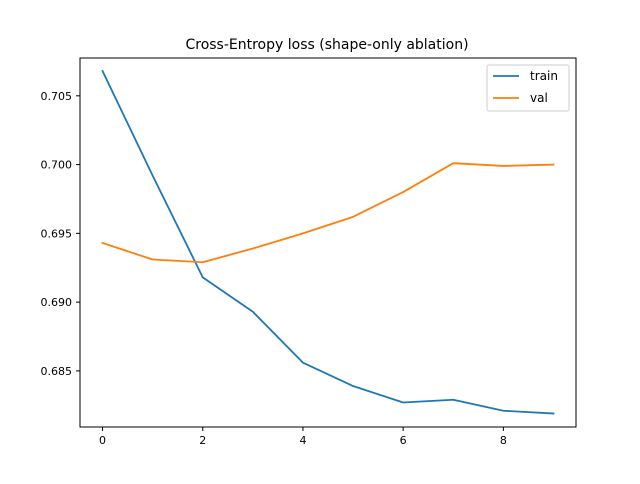  I want to click on y-tick-label: 0.695, so click(57, 233).